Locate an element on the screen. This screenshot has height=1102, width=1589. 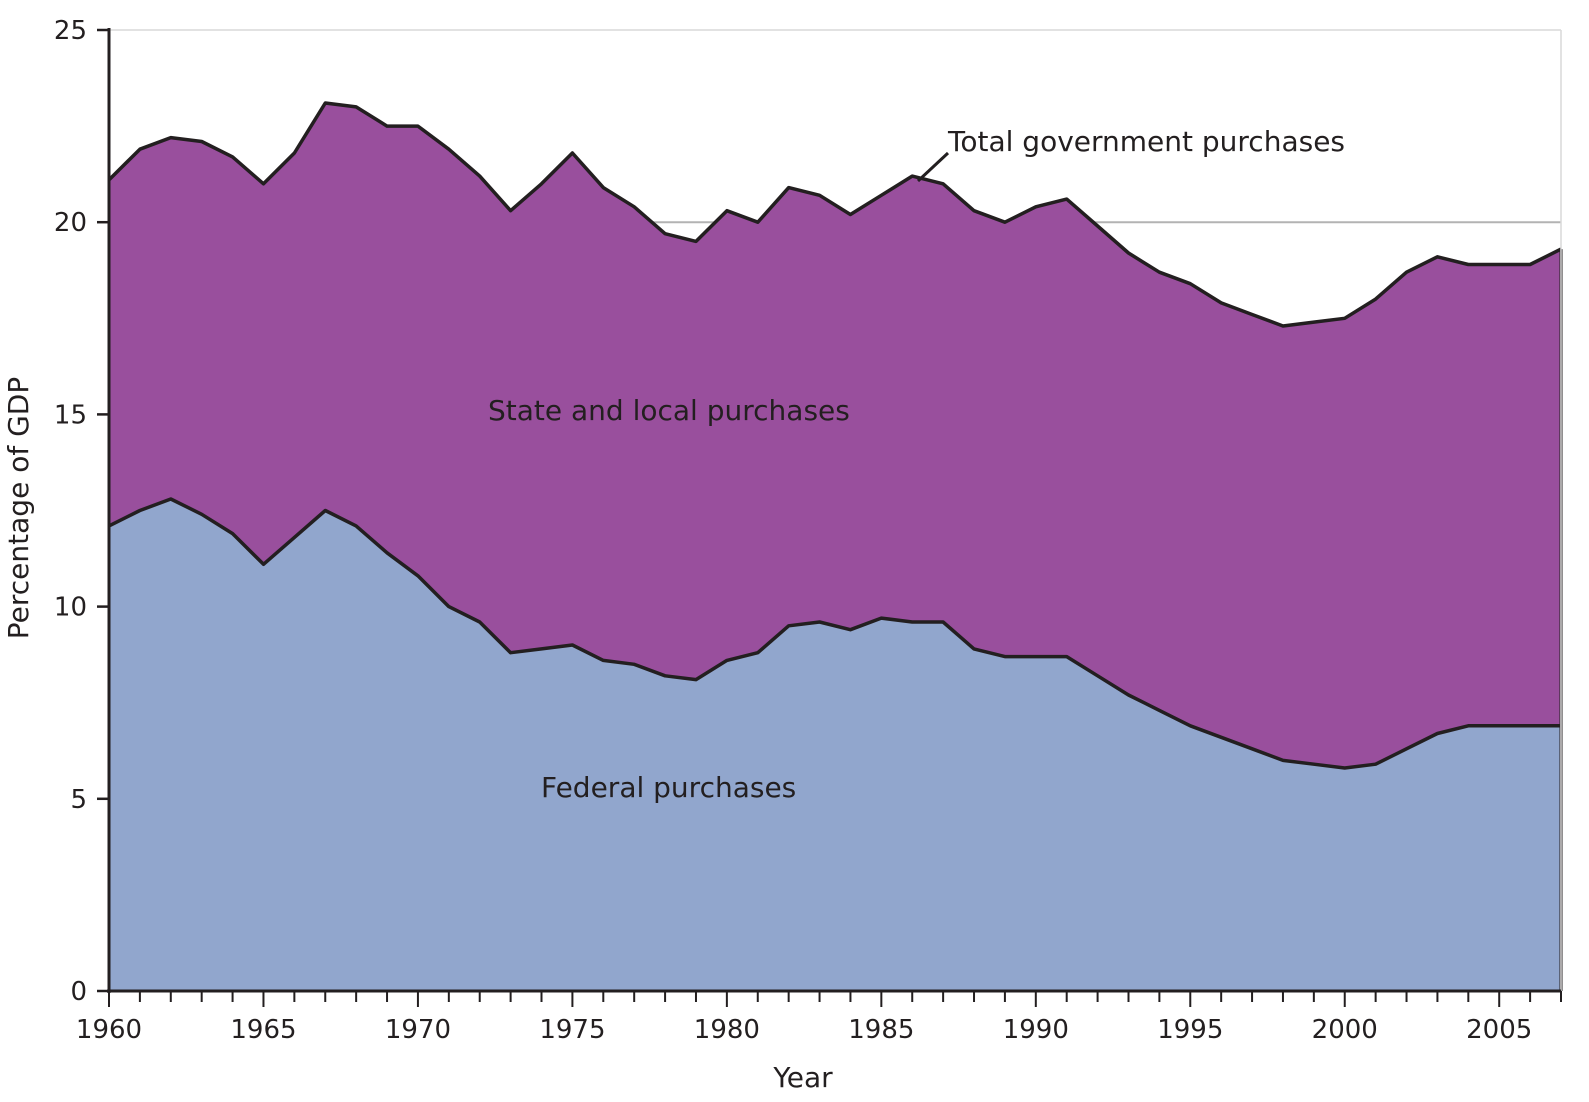
y-axis-title: Percentage of GDP is located at coordinates (18, 508).